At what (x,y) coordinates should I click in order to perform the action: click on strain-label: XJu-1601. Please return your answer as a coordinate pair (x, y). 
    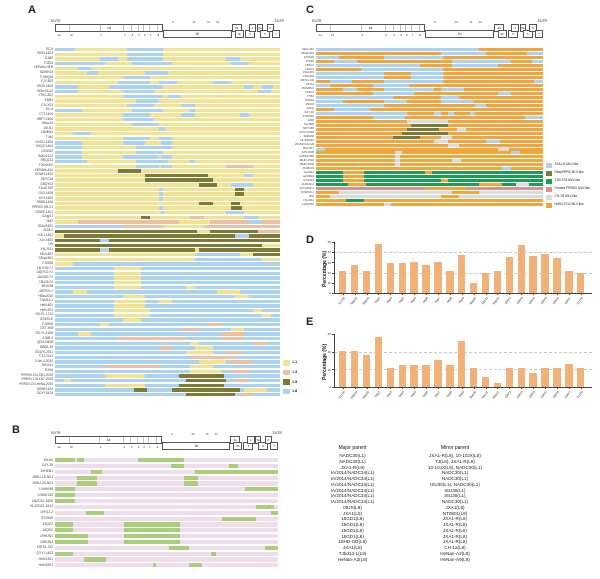
    Looking at the image, I should click on (46, 239).